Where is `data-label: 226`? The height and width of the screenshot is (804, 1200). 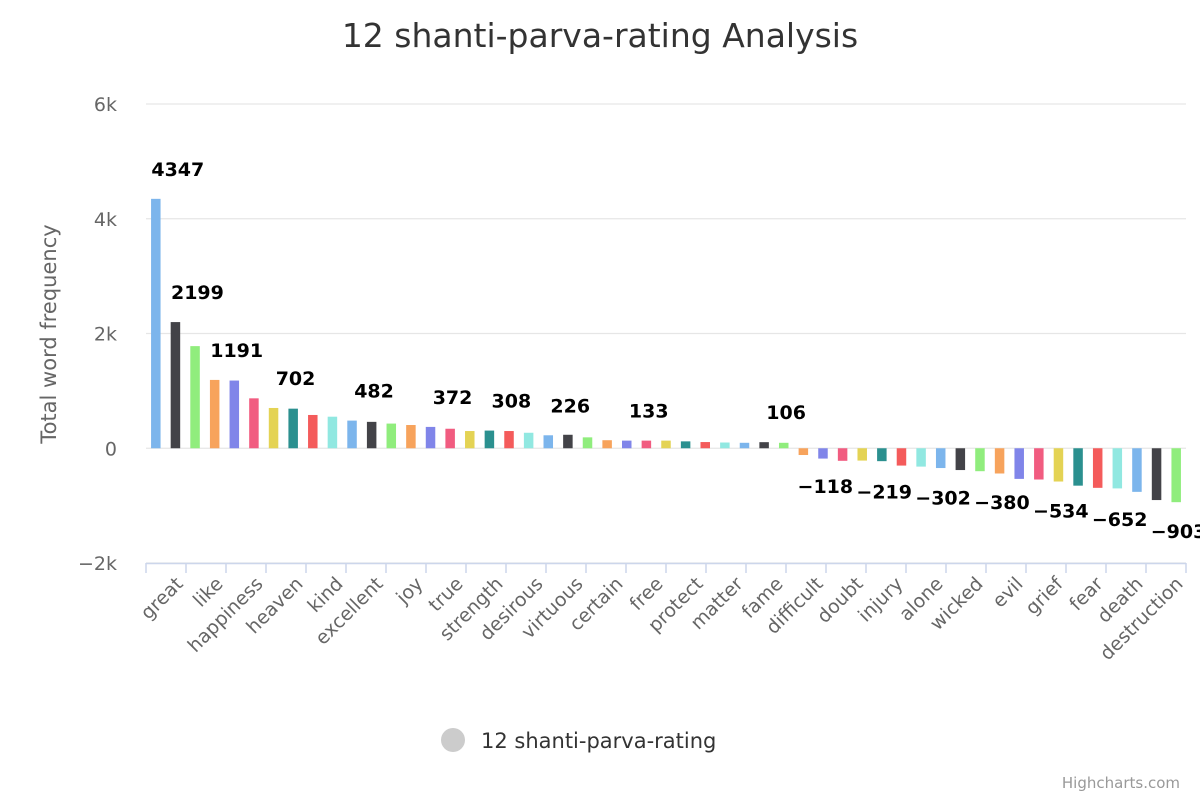 data-label: 226 is located at coordinates (570, 406).